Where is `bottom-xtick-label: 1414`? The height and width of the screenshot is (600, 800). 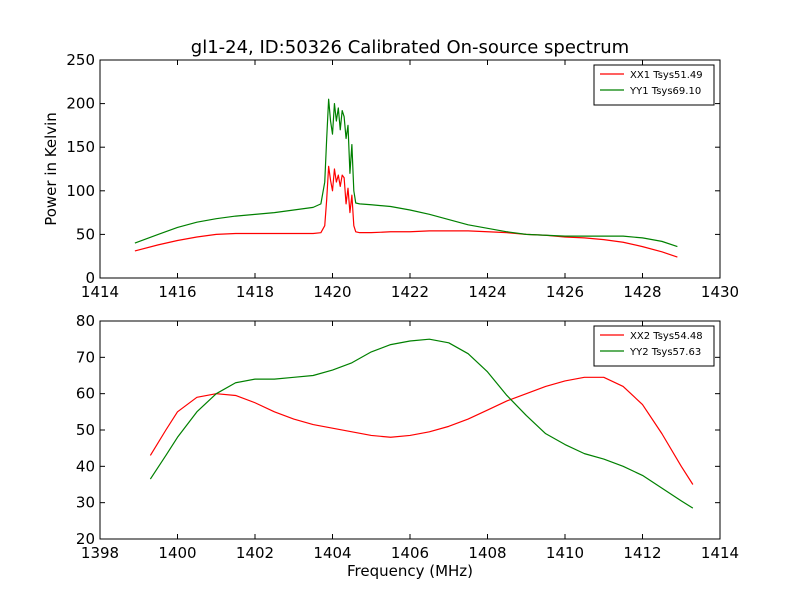 bottom-xtick-label: 1414 is located at coordinates (720, 553).